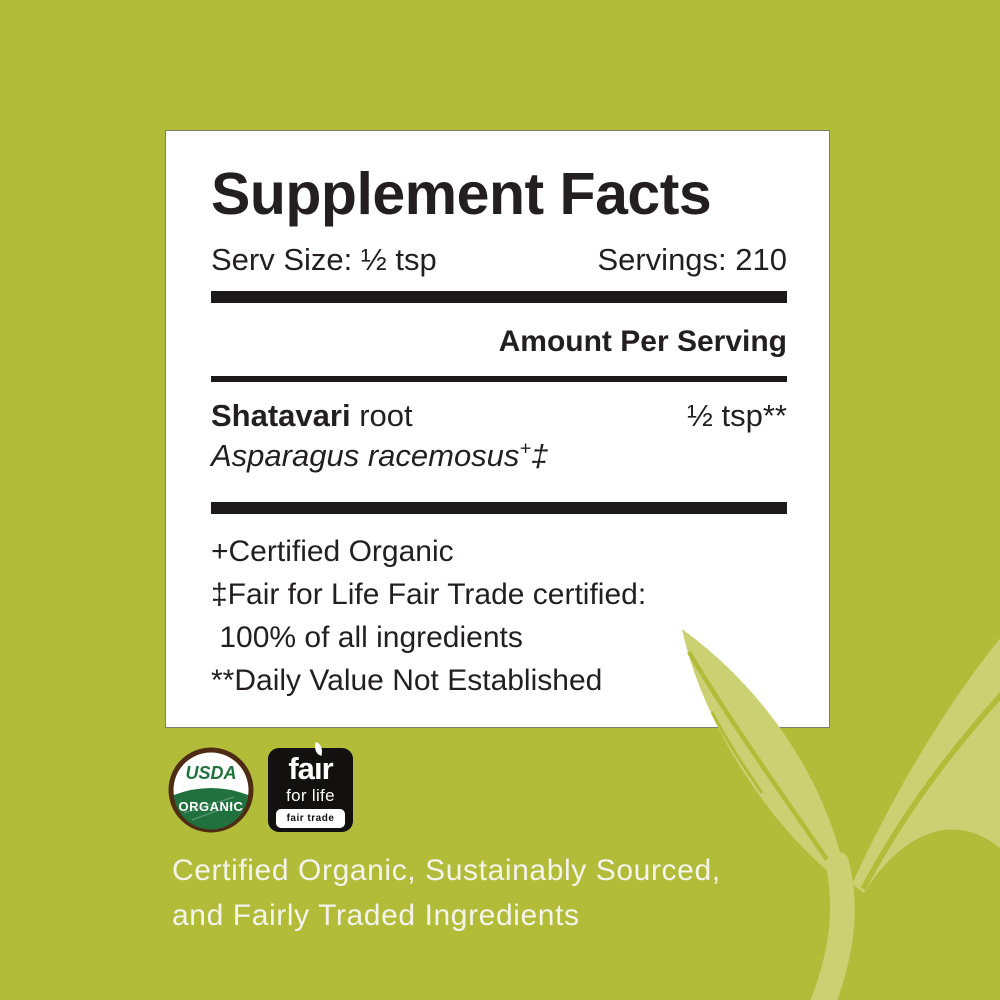 The height and width of the screenshot is (1000, 1000). What do you see at coordinates (367, 637) in the screenshot?
I see `footnote-100-percent: 100% of all ingredients` at bounding box center [367, 637].